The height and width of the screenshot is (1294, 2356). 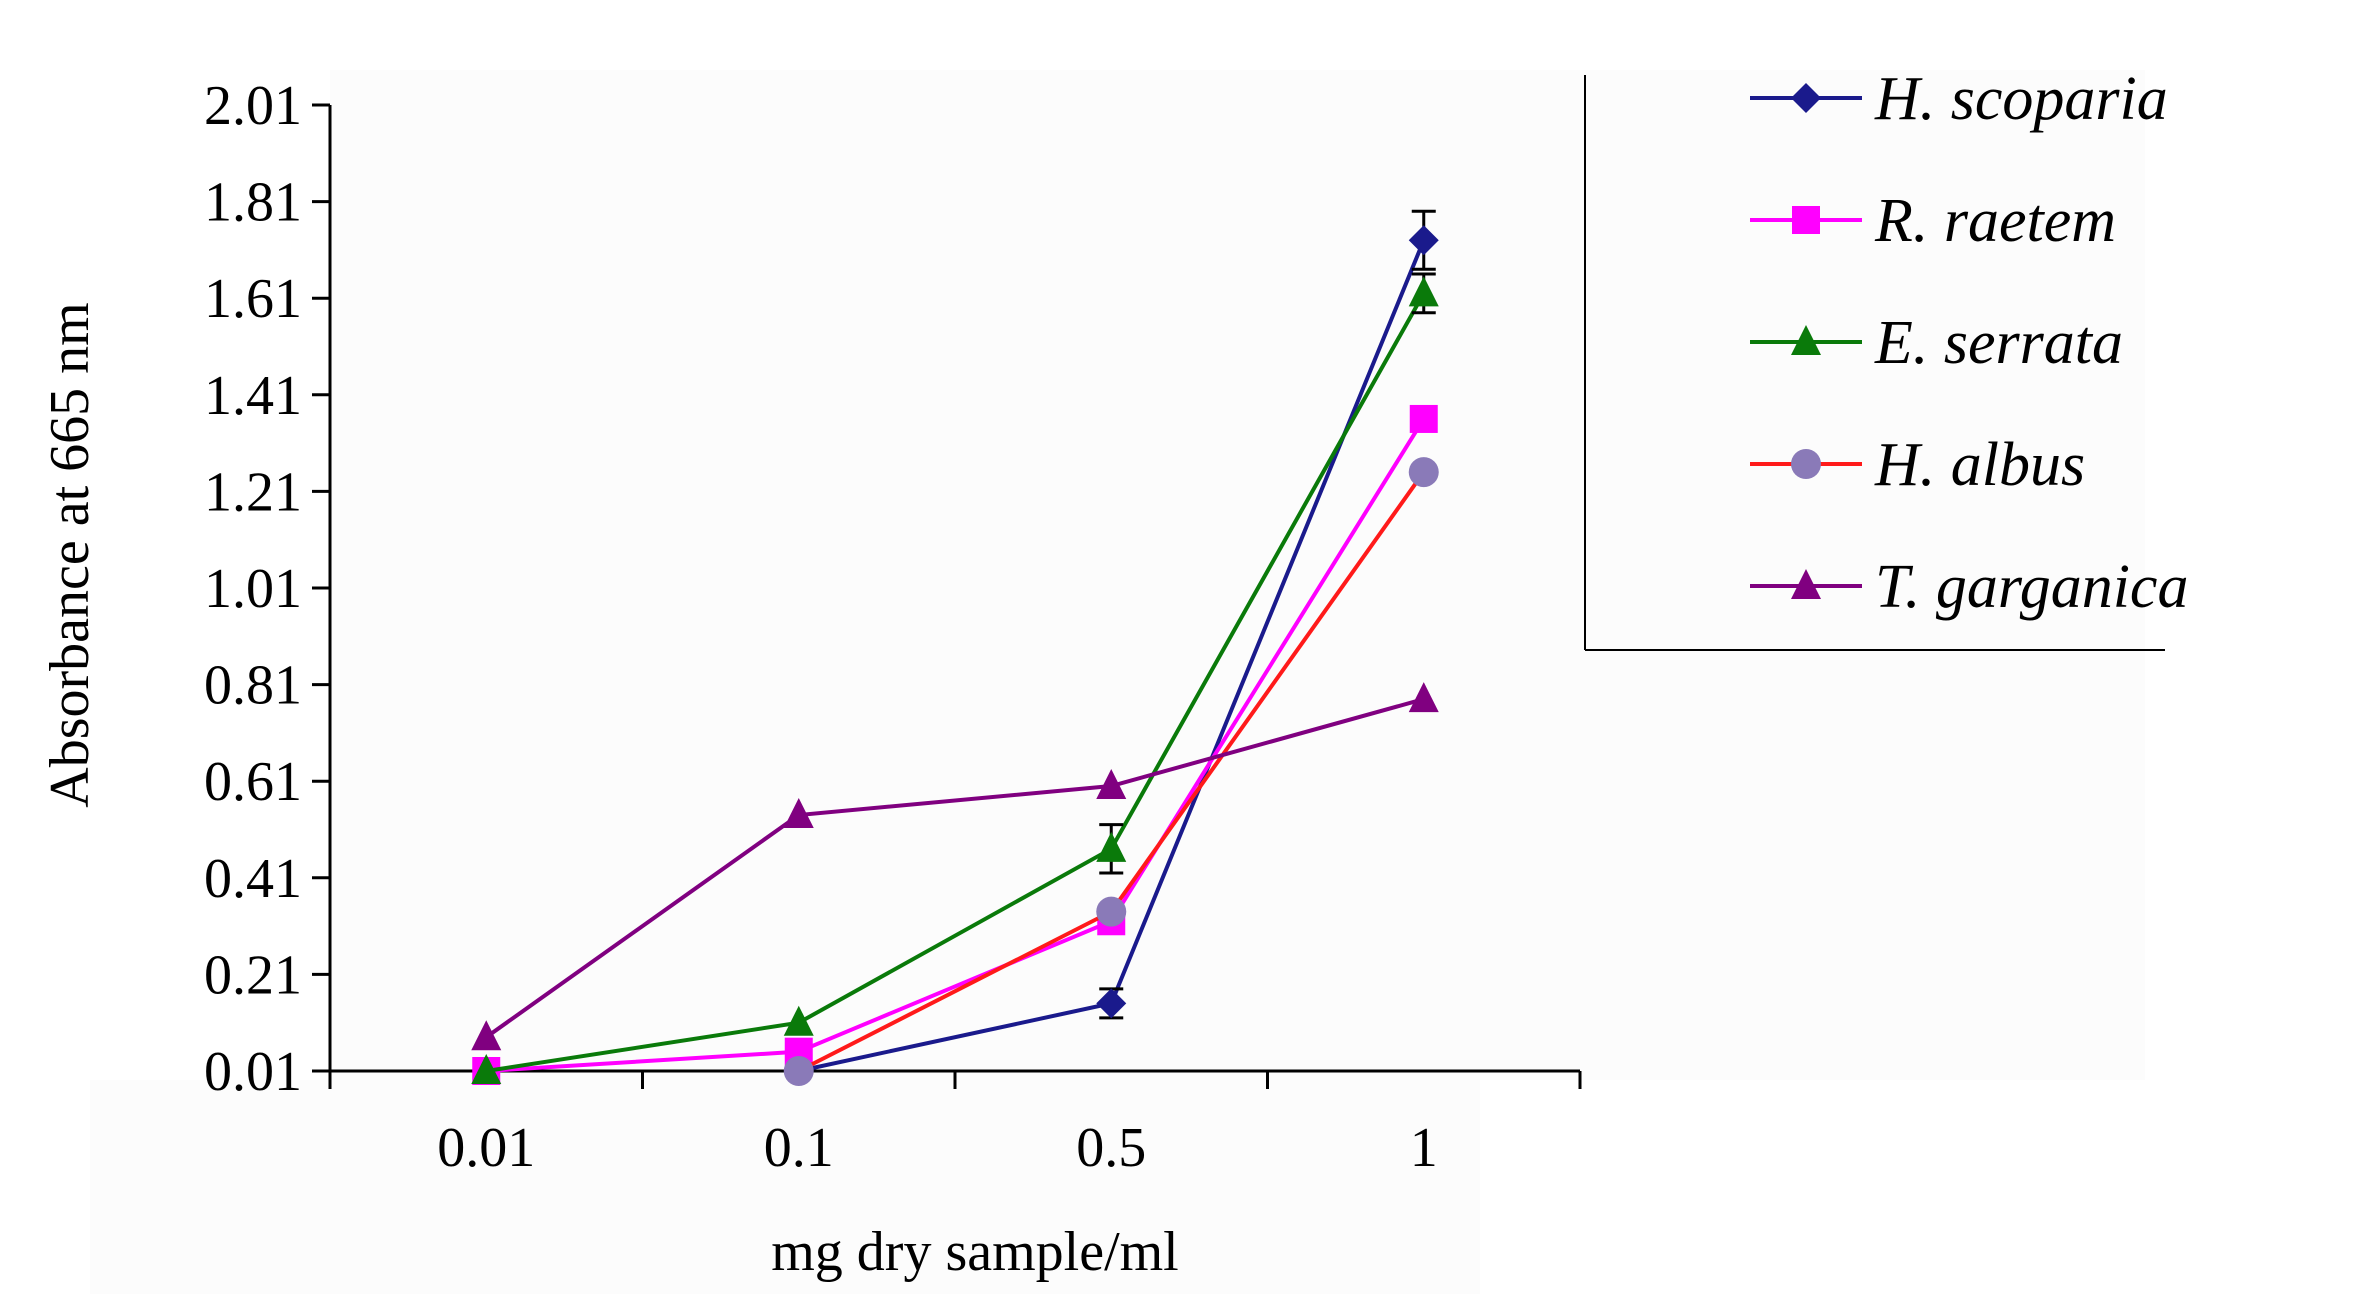 I want to click on legend-label: H. albus, so click(x=1979, y=465).